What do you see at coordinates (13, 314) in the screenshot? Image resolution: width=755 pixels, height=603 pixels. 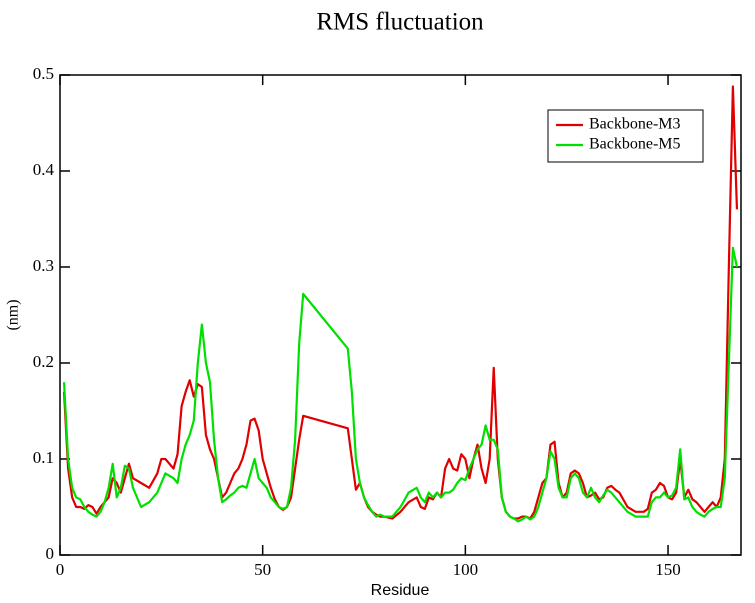 I see `y-axis-label: (nm)` at bounding box center [13, 314].